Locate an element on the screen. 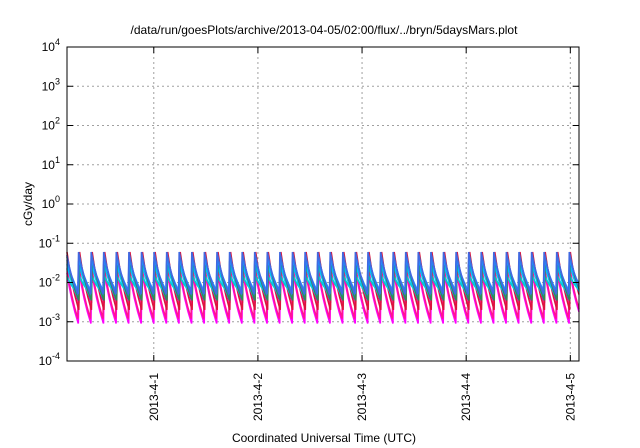  y-tick-label: 10⁻³ is located at coordinates (49, 320).